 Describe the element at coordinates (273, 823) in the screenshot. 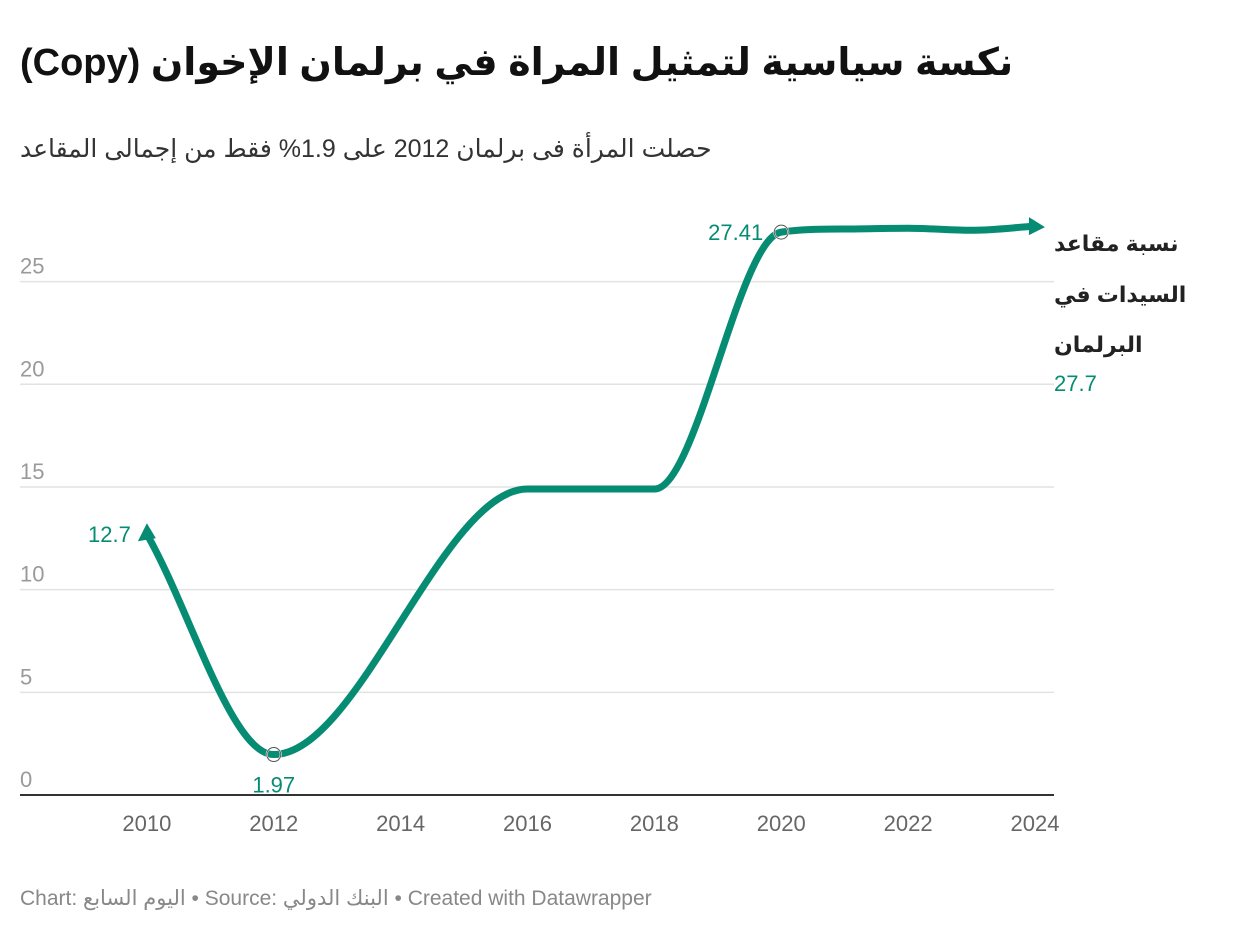

I see `x-tick-label-2012: 2012` at that location.